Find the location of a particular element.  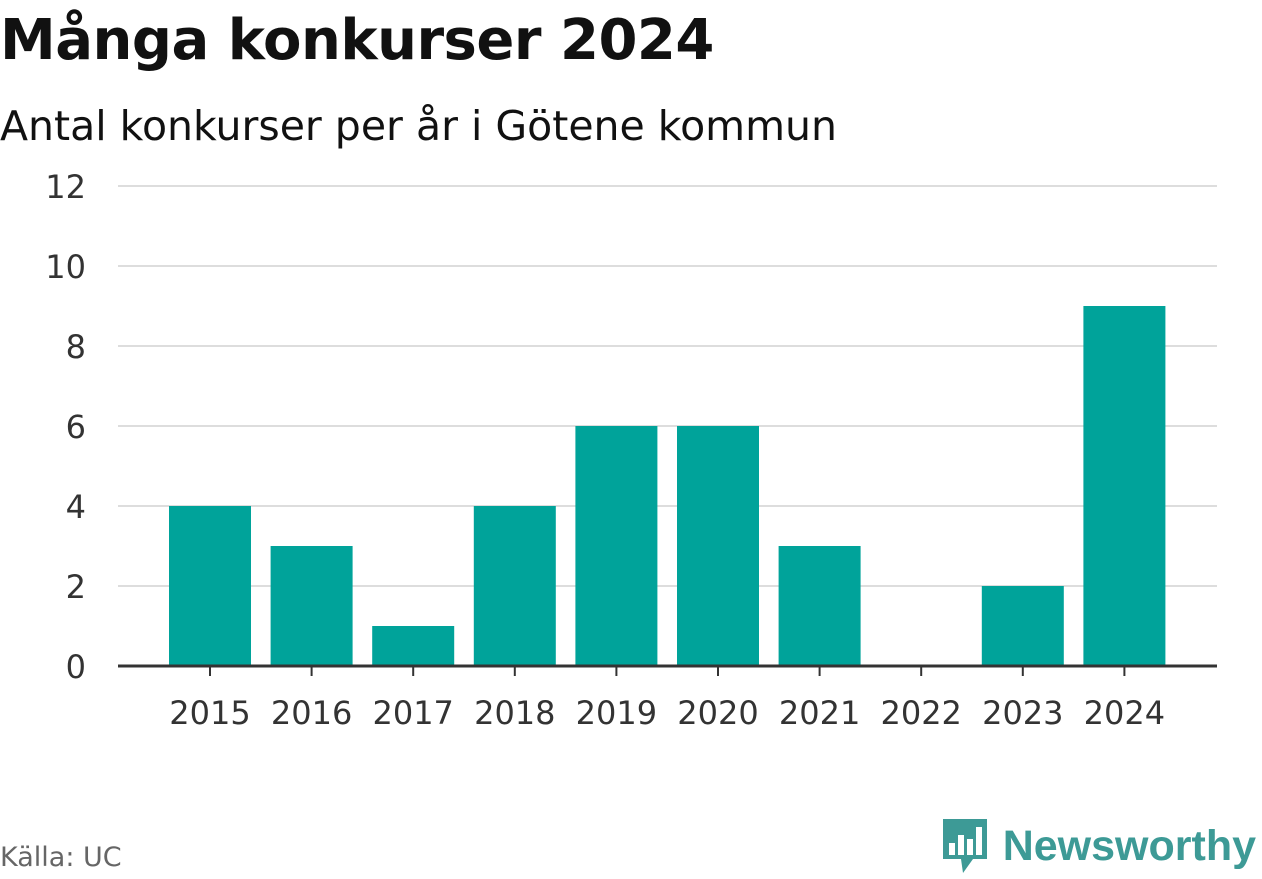

newsworthy-logo-icon is located at coordinates (964, 846).